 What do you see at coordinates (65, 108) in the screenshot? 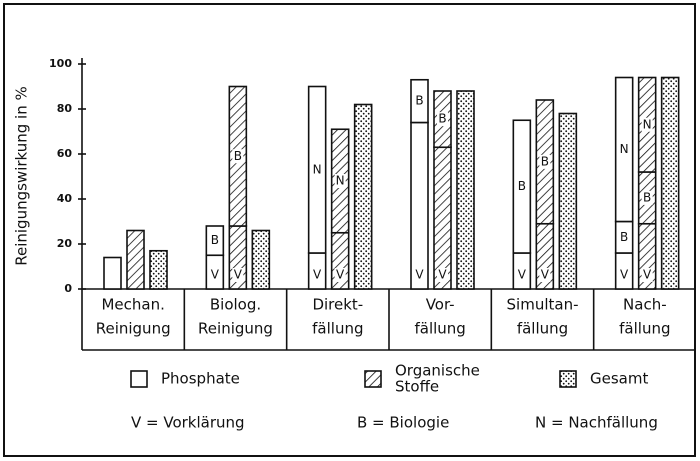
I see `y-tick-label: 80` at bounding box center [65, 108].